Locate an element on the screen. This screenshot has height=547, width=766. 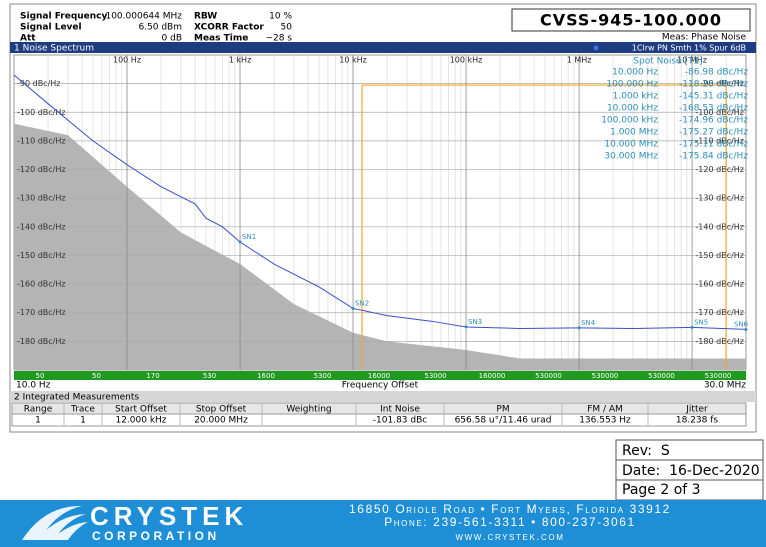
table-cell: 656.58 u°/11.46 urad is located at coordinates (503, 421).